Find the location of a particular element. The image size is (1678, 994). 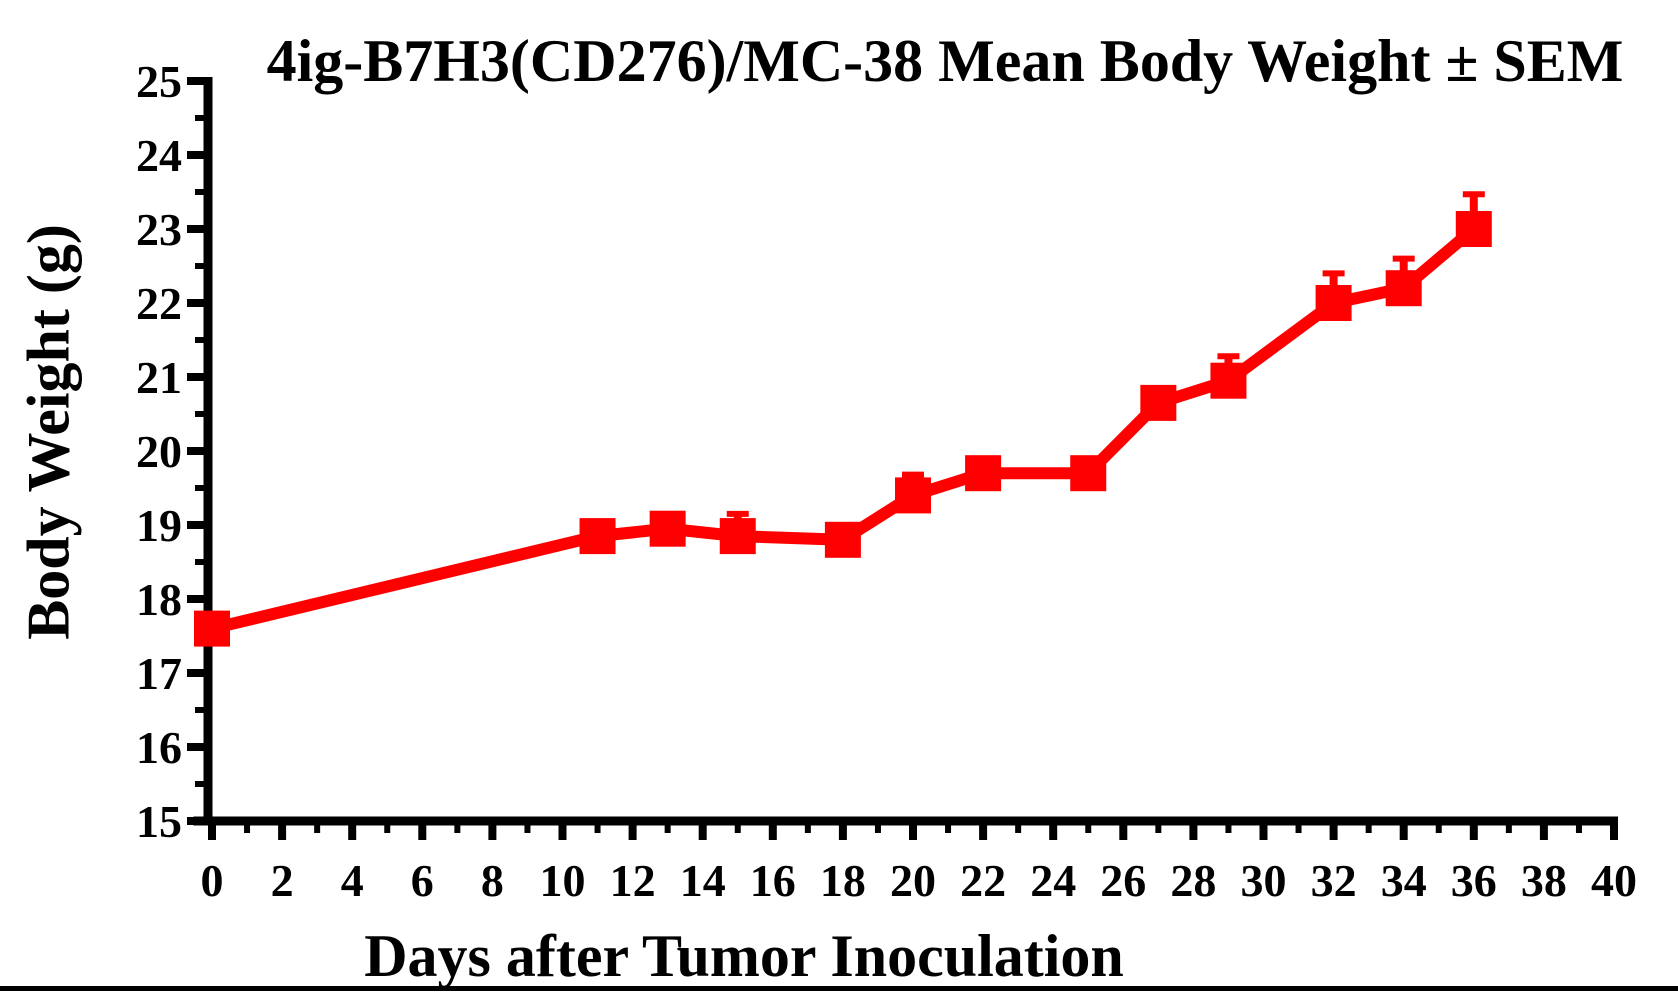

x-tick-label: 40 is located at coordinates (1614, 880).